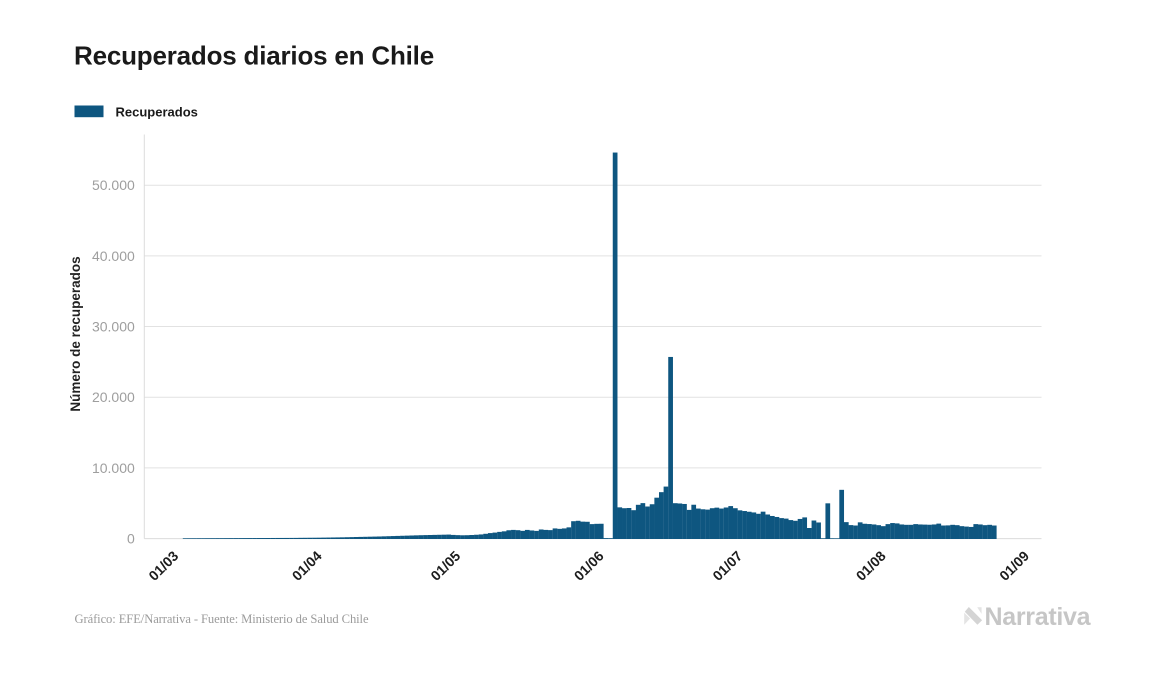 This screenshot has width=1157, height=674. Describe the element at coordinates (1014, 566) in the screenshot. I see `svg-text: 01/09` at that location.